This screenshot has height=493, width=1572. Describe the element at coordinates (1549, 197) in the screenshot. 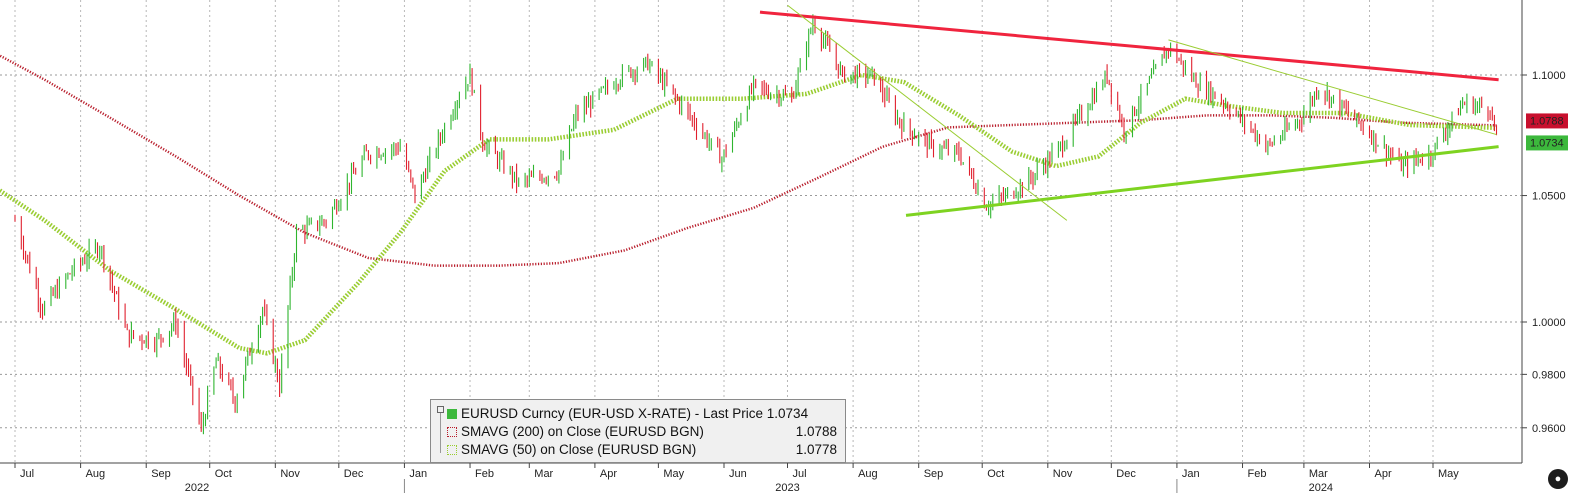

I see `y-tick-label: 1.0500` at that location.